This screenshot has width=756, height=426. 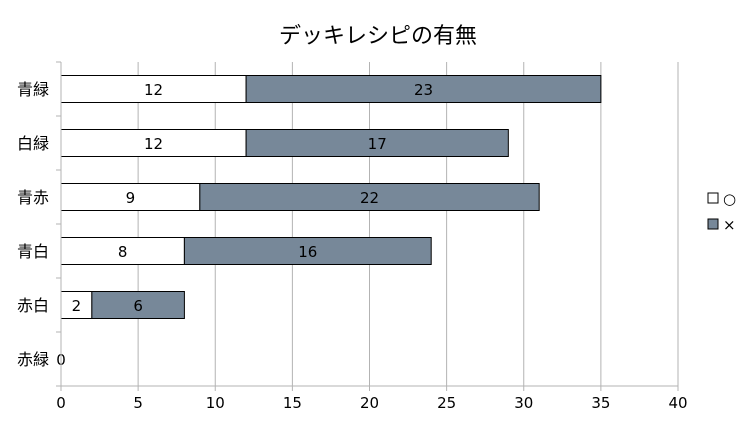 What do you see at coordinates (600, 403) in the screenshot?
I see `x-tick-label: 35` at bounding box center [600, 403].